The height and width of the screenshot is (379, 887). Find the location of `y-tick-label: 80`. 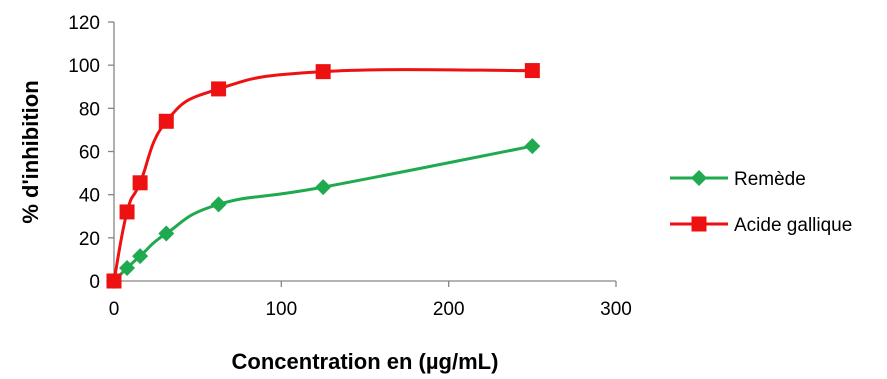

y-tick-label: 80 is located at coordinates (89, 109).